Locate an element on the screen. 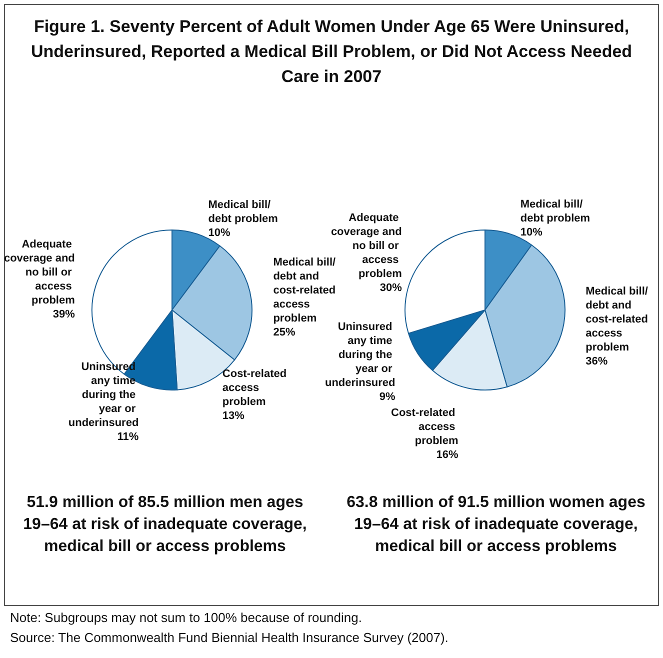 The width and height of the screenshot is (663, 658). data-label: 16% is located at coordinates (447, 455).